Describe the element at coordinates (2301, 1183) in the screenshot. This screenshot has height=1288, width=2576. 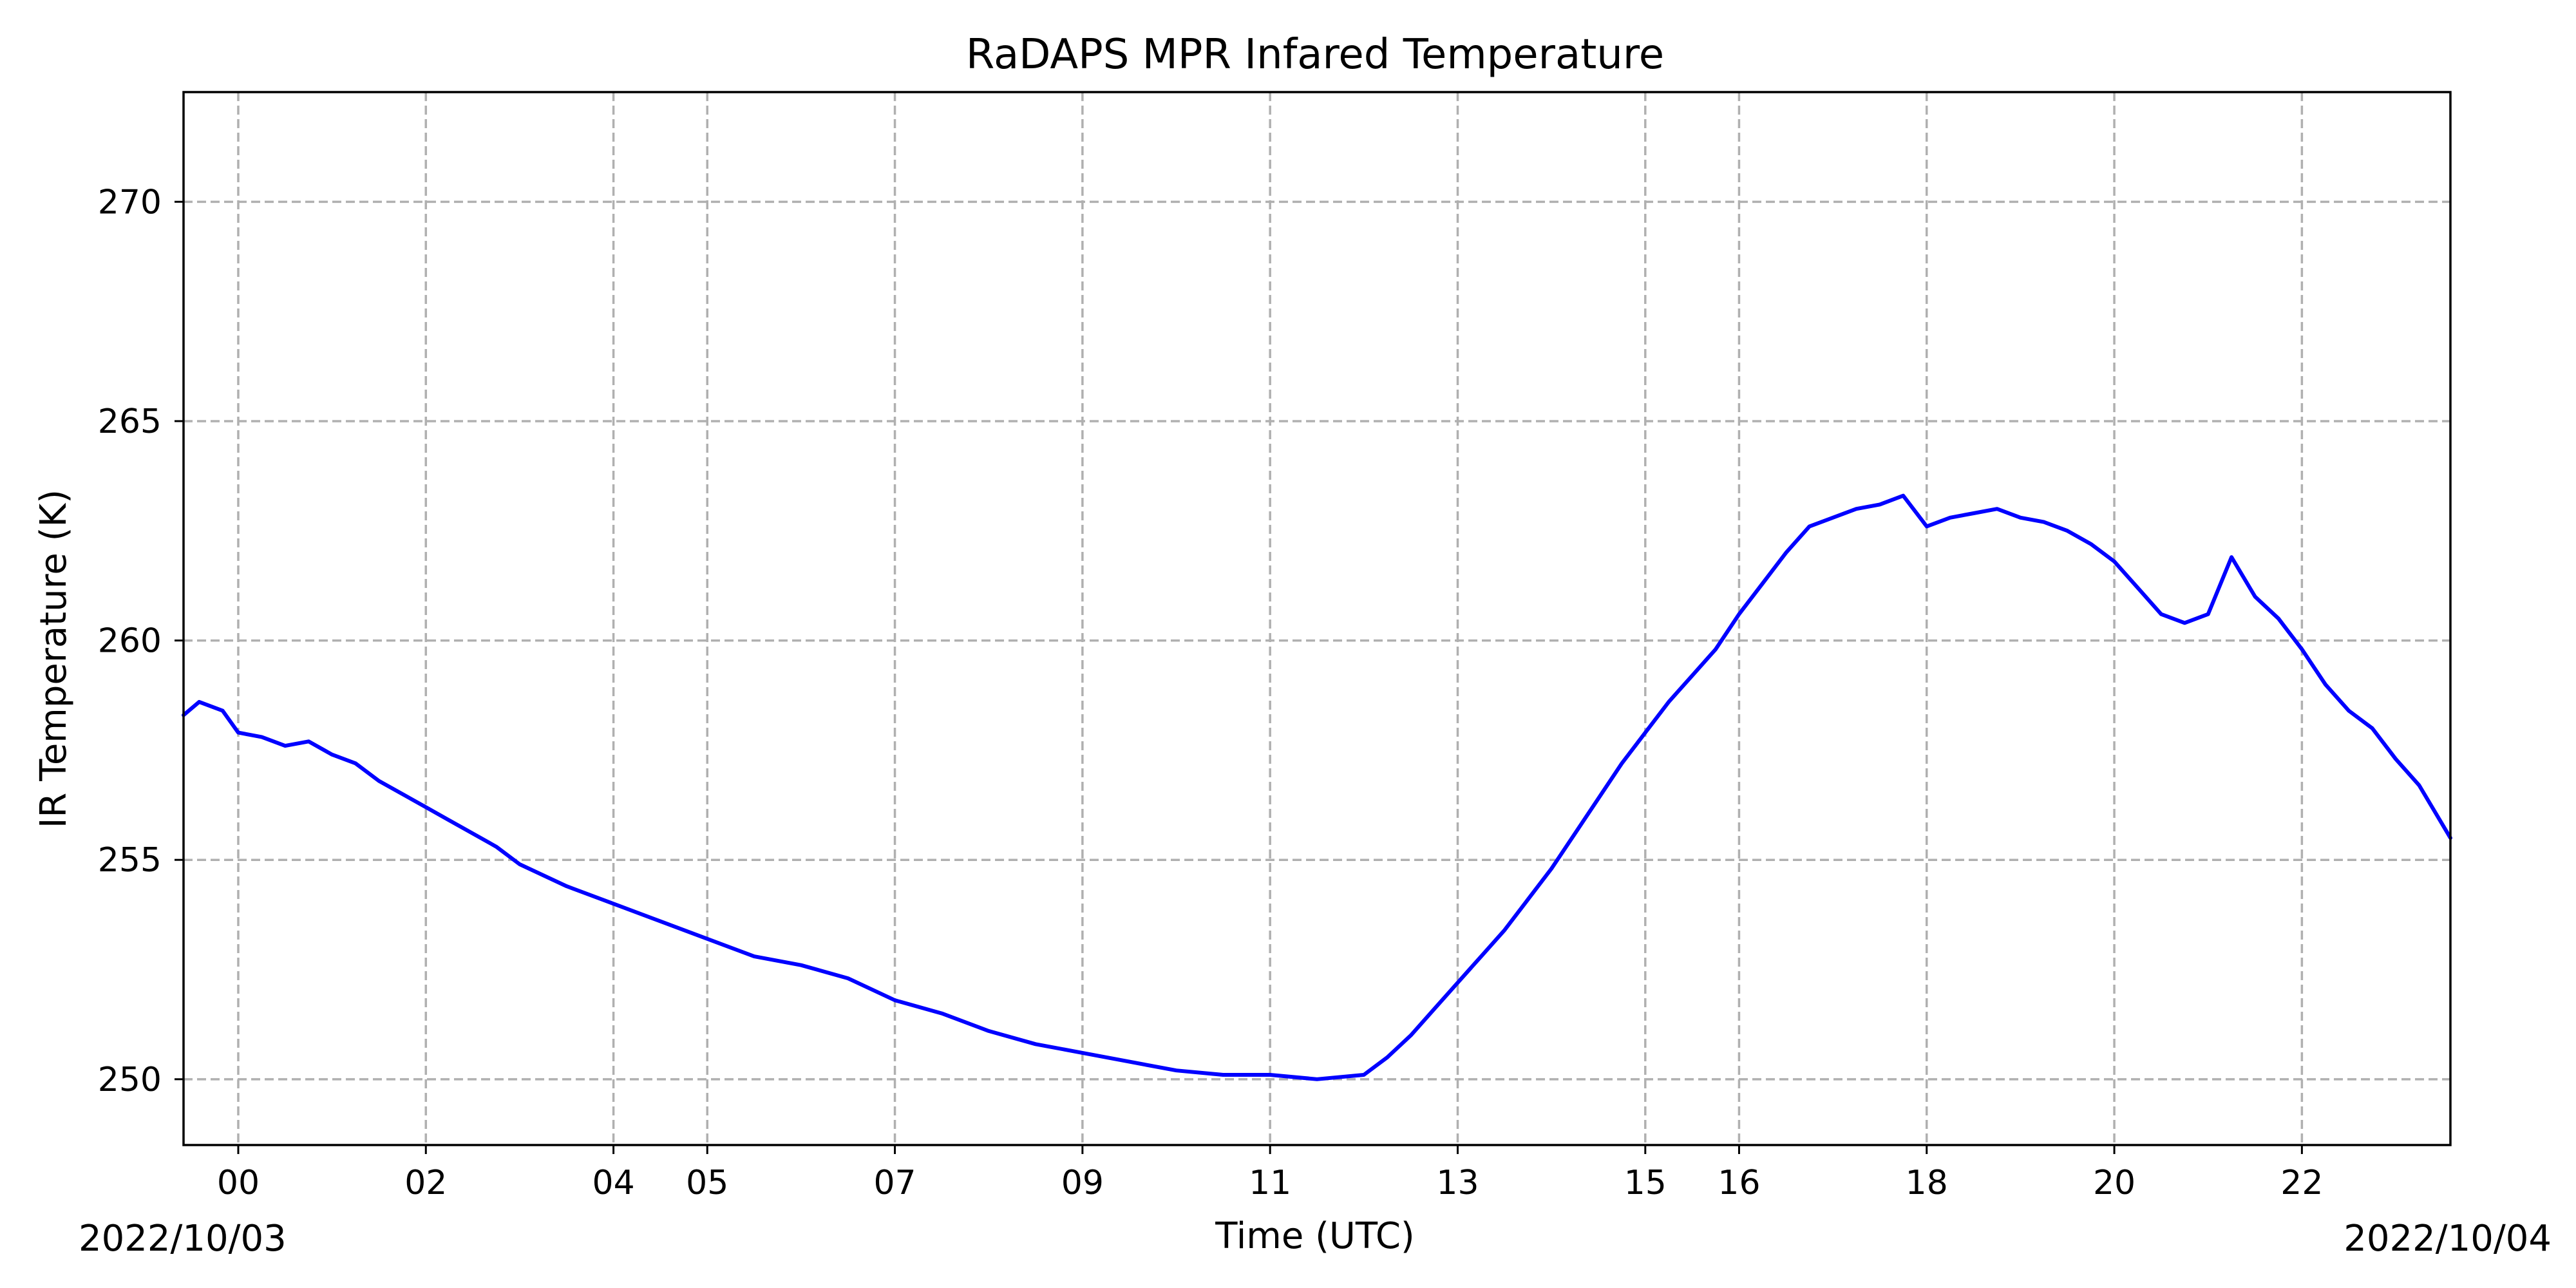
I see `x-tick-label-22: 22` at that location.